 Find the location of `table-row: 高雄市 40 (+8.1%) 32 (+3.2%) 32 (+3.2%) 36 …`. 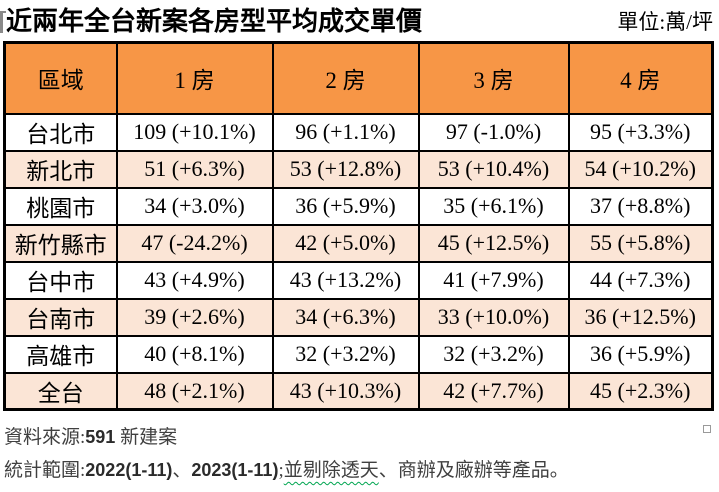

table-row: 高雄市 40 (+8.1%) 32 (+3.2%) 32 (+3.2%) 36 … is located at coordinates (358, 354).